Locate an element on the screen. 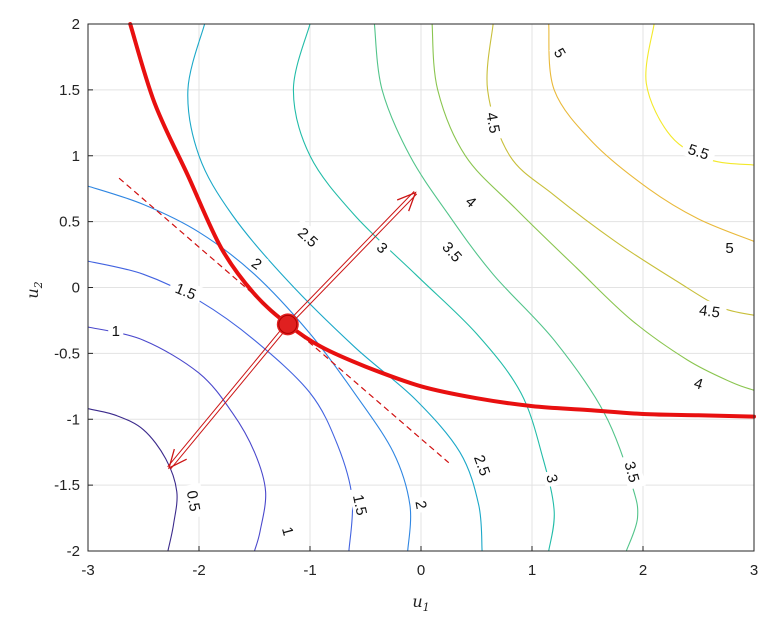 Image resolution: width=773 pixels, height=625 pixels. y-tick-label: 2 is located at coordinates (76, 24).